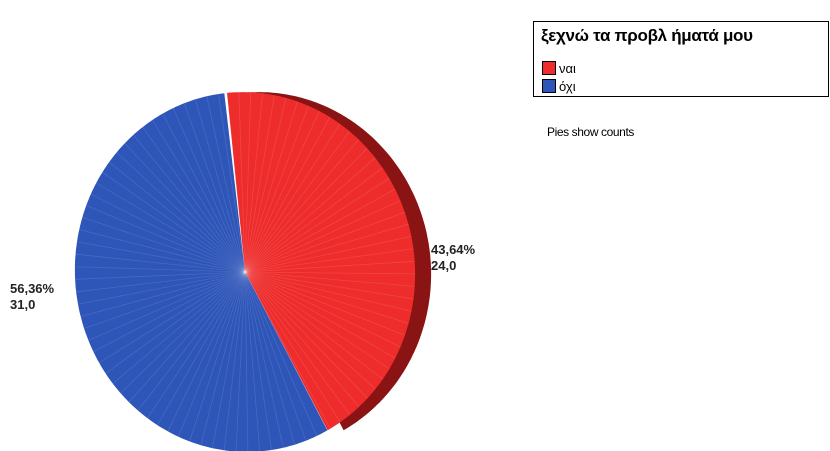 The height and width of the screenshot is (451, 830). I want to click on slice-label-ochi: 56,36% 31,0, so click(32, 297).